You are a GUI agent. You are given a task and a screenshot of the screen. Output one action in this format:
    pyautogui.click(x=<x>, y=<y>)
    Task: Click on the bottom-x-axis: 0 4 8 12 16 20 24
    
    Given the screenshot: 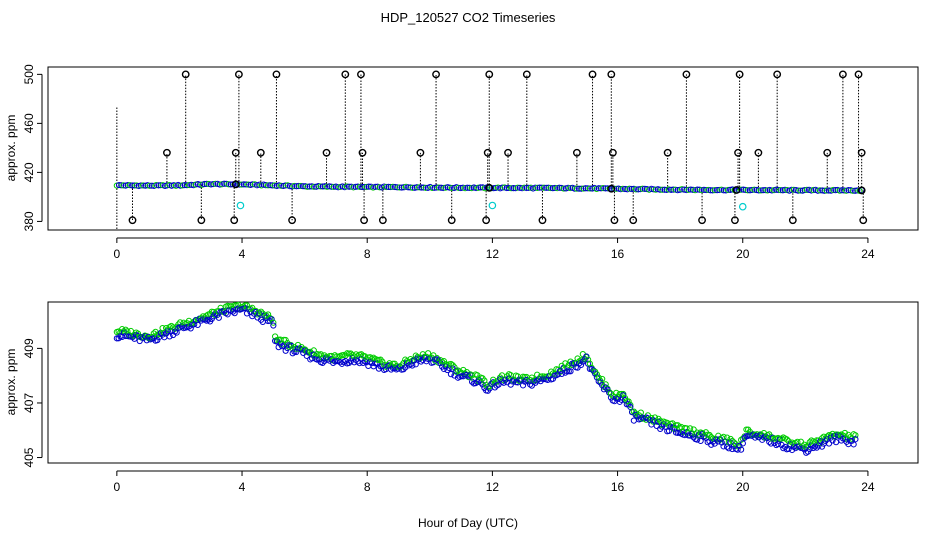 What is the action you would take?
    pyautogui.click(x=494, y=482)
    